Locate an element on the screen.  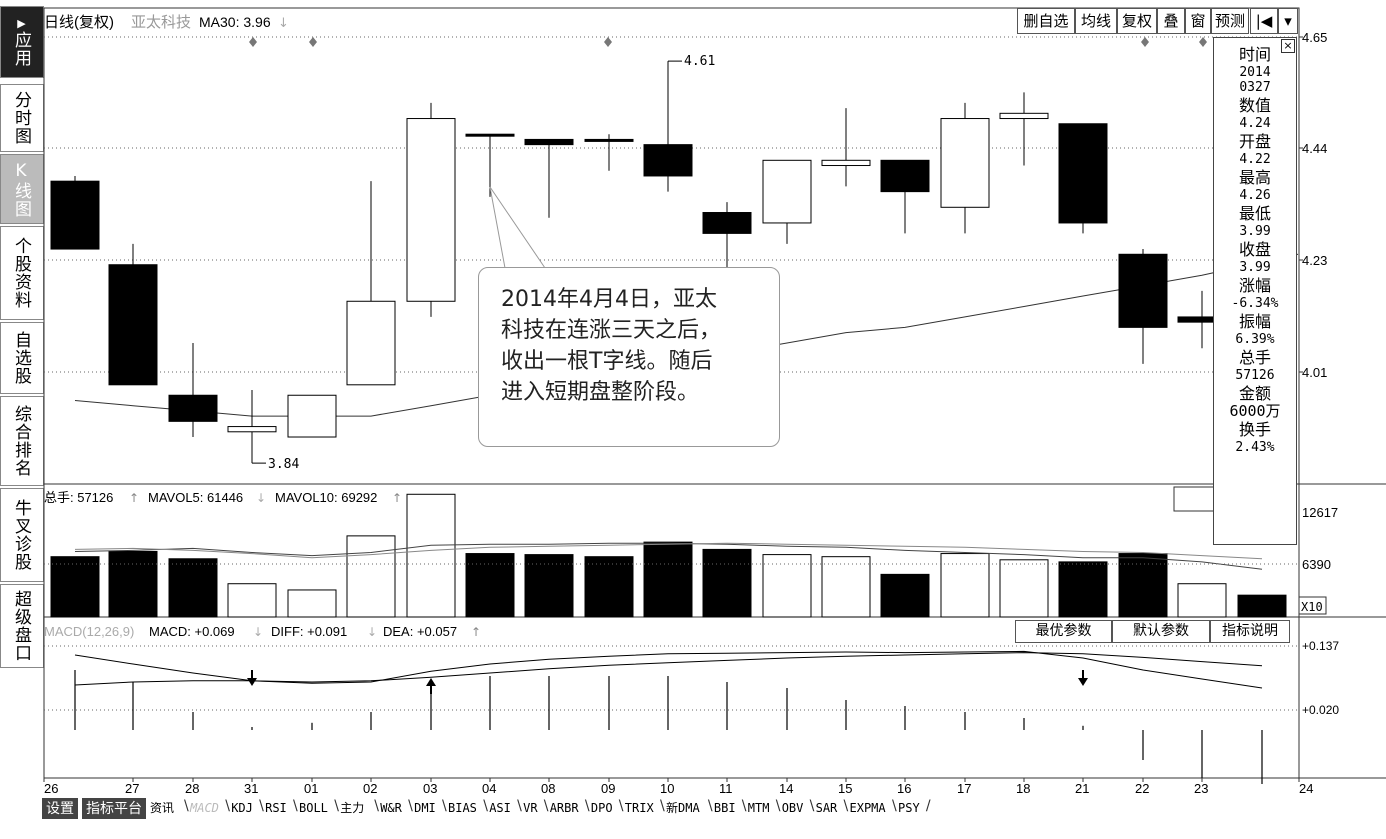
tab-13: ARBR is located at coordinates (564, 808).